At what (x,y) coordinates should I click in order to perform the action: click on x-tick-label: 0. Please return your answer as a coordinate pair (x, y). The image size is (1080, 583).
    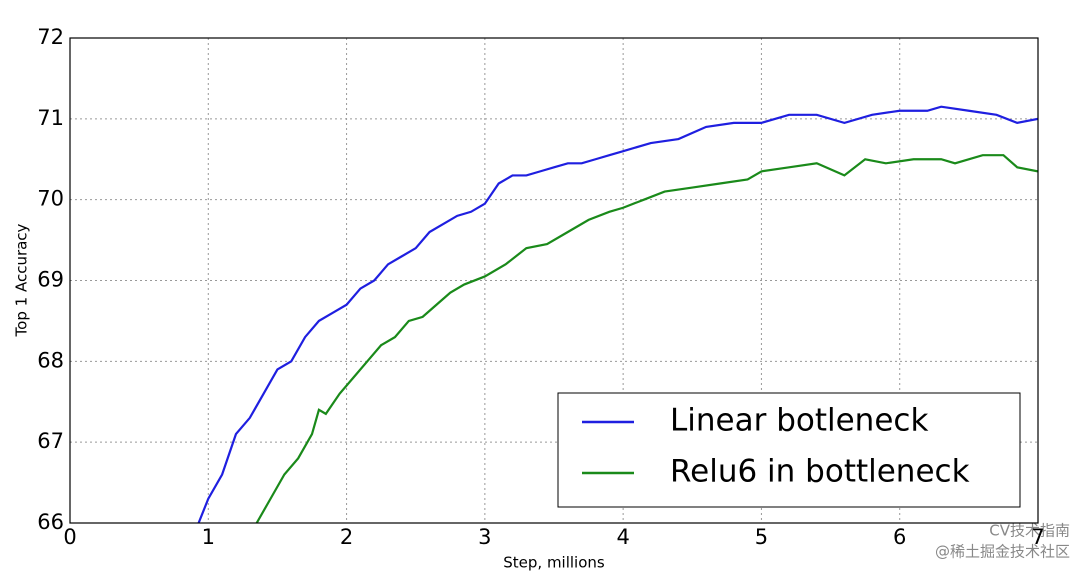
    Looking at the image, I should click on (69, 537).